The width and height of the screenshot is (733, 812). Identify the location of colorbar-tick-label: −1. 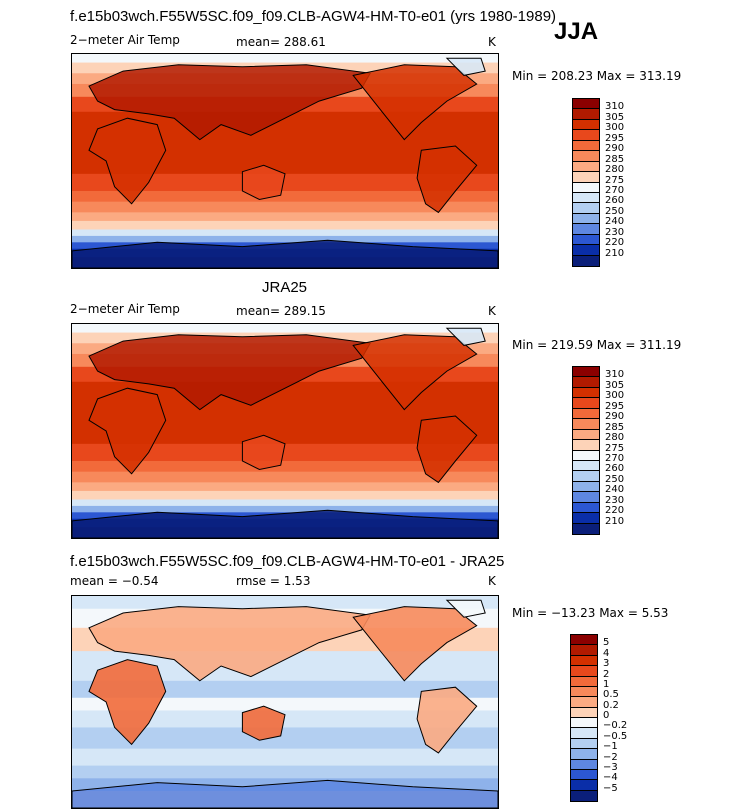
(610, 747).